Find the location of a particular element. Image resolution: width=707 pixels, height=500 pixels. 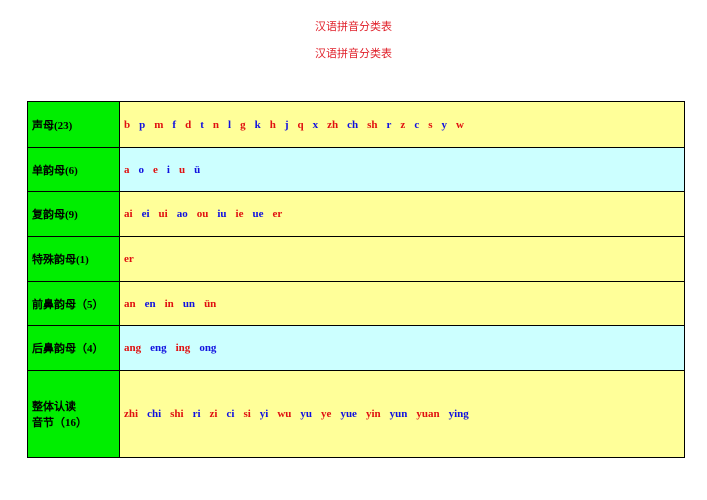

pinyin-item: s is located at coordinates (430, 124).